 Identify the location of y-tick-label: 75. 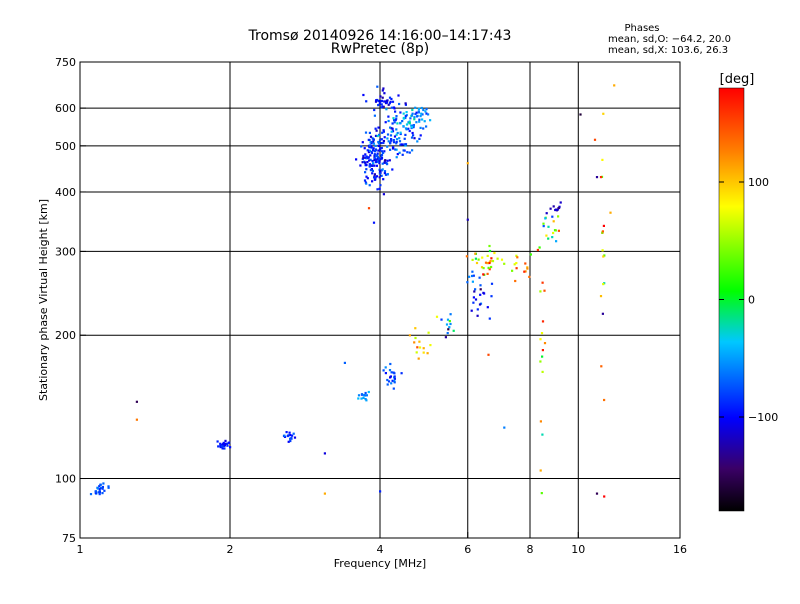
(69, 538).